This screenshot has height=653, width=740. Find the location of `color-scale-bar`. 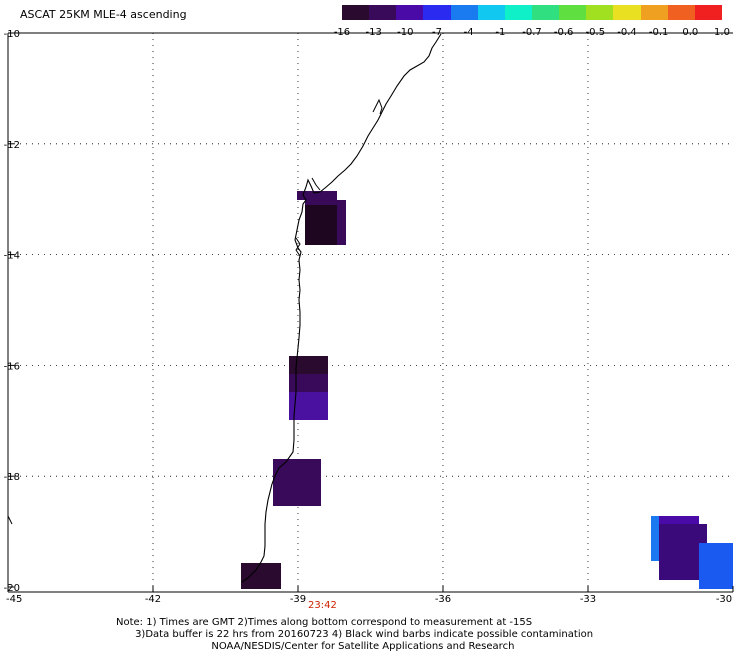

color-scale-bar is located at coordinates (532, 12).